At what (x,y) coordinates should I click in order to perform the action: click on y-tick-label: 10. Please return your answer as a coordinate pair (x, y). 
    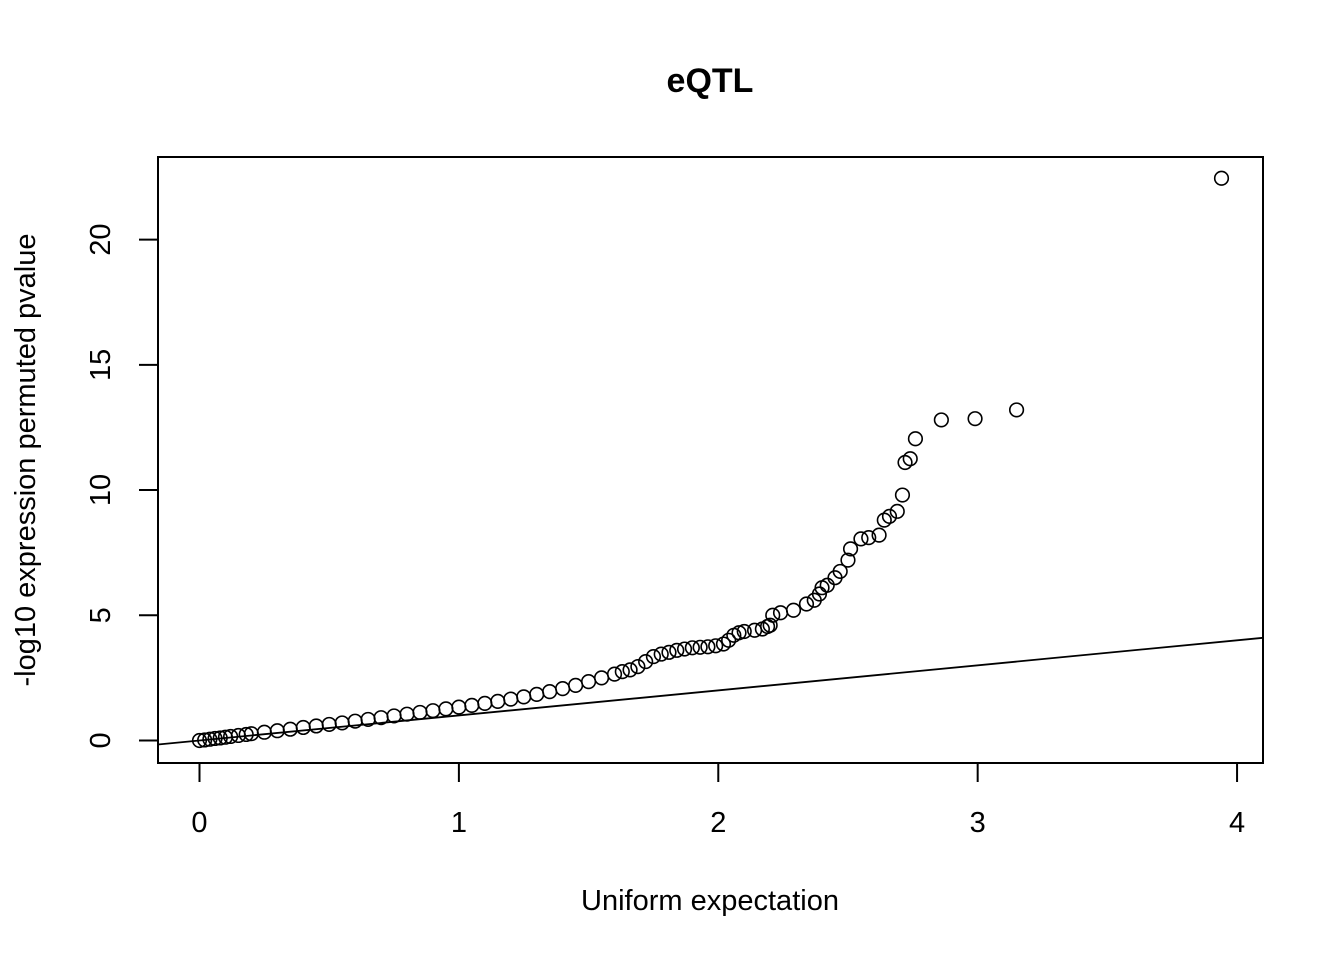
    Looking at the image, I should click on (101, 490).